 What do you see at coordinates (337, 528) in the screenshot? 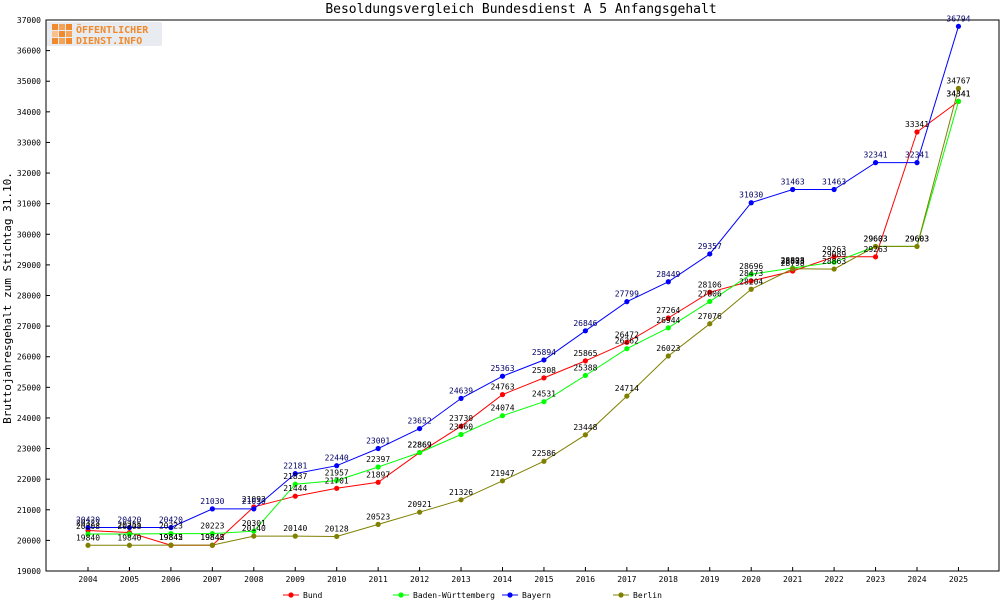
I see `data-label-berlin: 20128` at bounding box center [337, 528].